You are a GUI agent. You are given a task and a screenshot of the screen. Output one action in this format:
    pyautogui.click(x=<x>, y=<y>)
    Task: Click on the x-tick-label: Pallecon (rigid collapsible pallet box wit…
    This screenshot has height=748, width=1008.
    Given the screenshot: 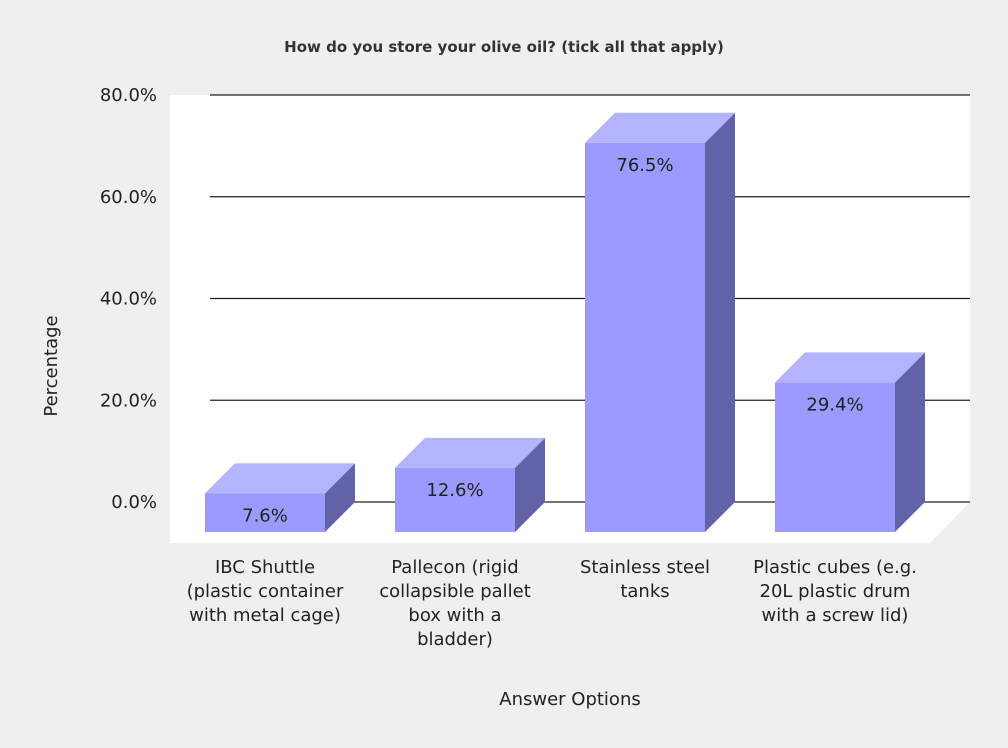 What is the action you would take?
    pyautogui.click(x=455, y=603)
    